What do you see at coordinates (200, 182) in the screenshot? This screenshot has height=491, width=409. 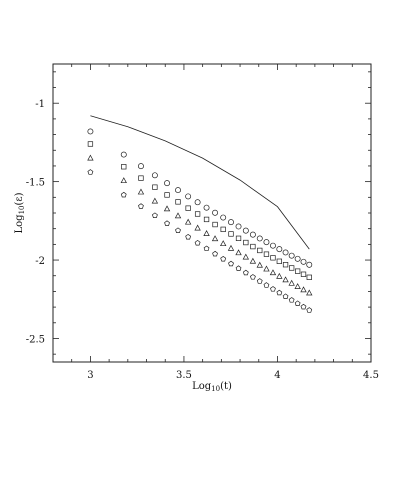 I see `reference-curve` at bounding box center [200, 182].